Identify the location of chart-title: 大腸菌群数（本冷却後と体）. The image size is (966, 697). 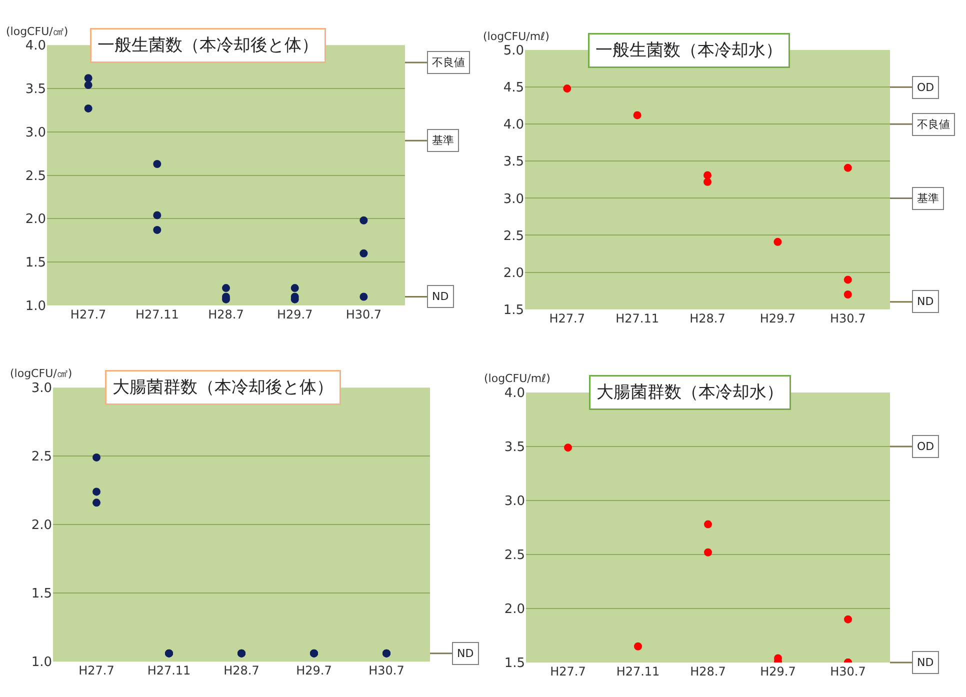
(223, 388).